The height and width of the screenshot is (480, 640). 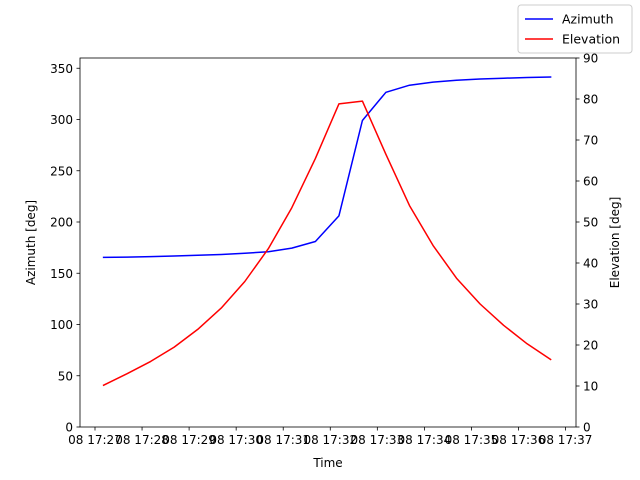 What do you see at coordinates (61, 120) in the screenshot?
I see `left-y-tick-label: 300` at bounding box center [61, 120].